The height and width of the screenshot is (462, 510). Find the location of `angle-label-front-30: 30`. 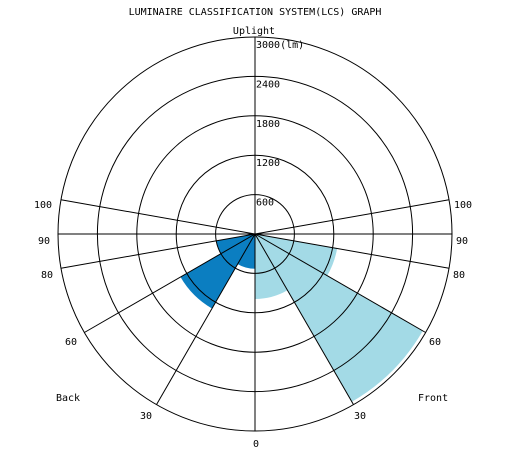

angle-label-front-30: 30 is located at coordinates (360, 416).